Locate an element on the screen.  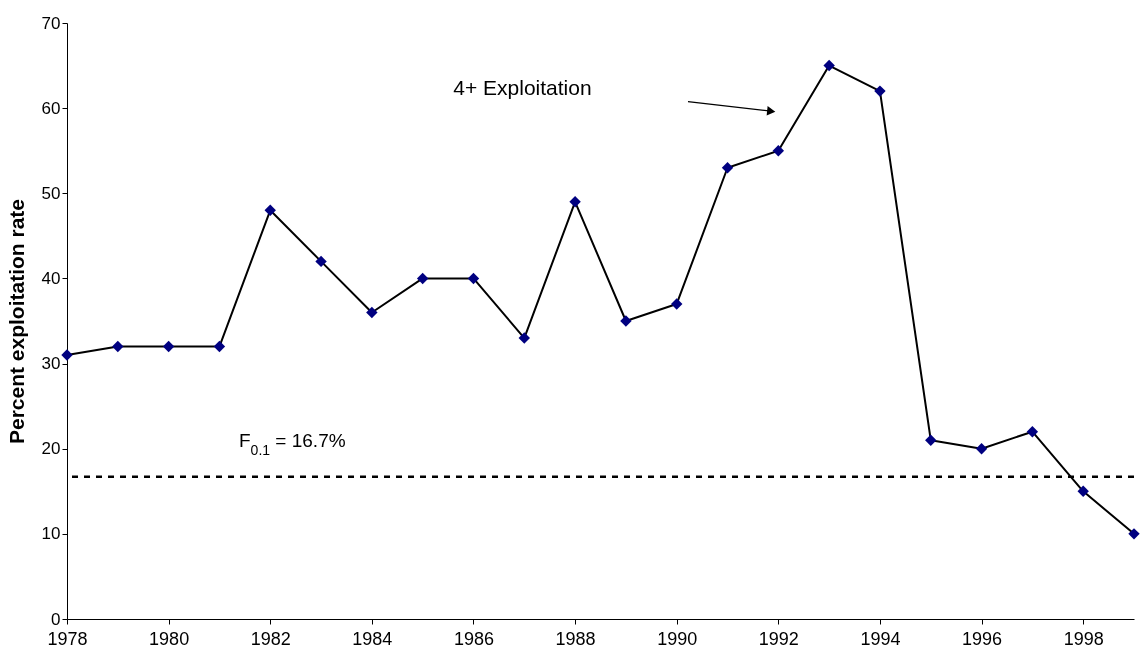
x-tick-label: 1994 is located at coordinates (880, 638).